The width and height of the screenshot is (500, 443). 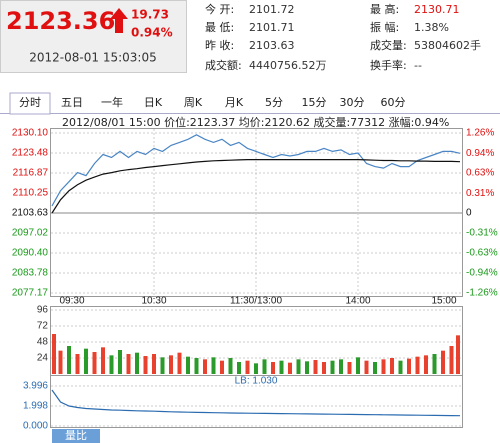 I want to click on y2-tick-label: -0.63%, so click(x=482, y=253).